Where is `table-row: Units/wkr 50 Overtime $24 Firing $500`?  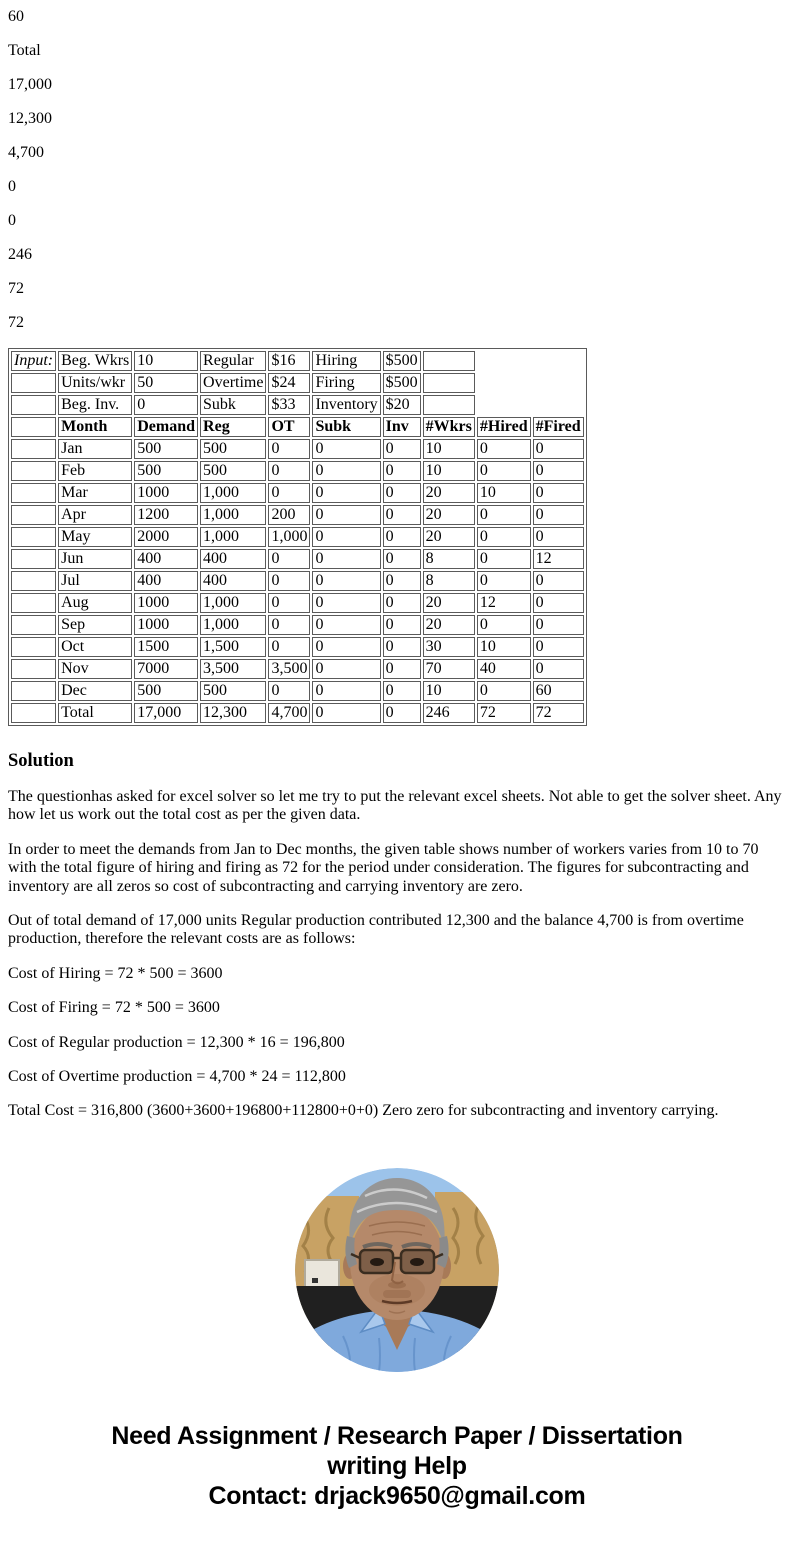
table-row: Units/wkr 50 Overtime $24 Firing $500 is located at coordinates (297, 383).